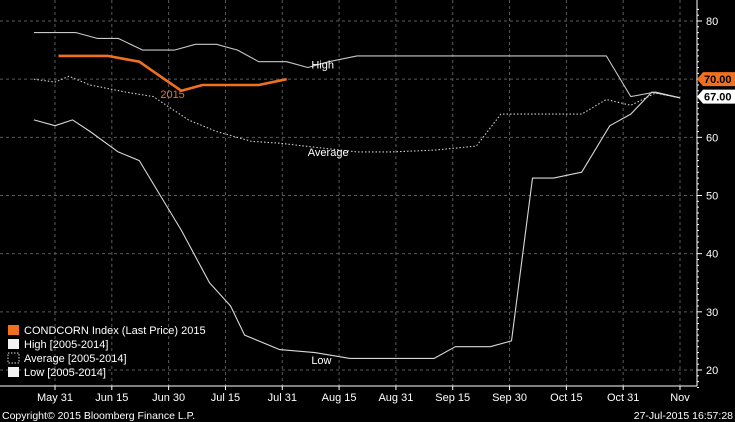 This screenshot has width=735, height=422. I want to click on legend-swatch-condcorn, so click(13, 330).